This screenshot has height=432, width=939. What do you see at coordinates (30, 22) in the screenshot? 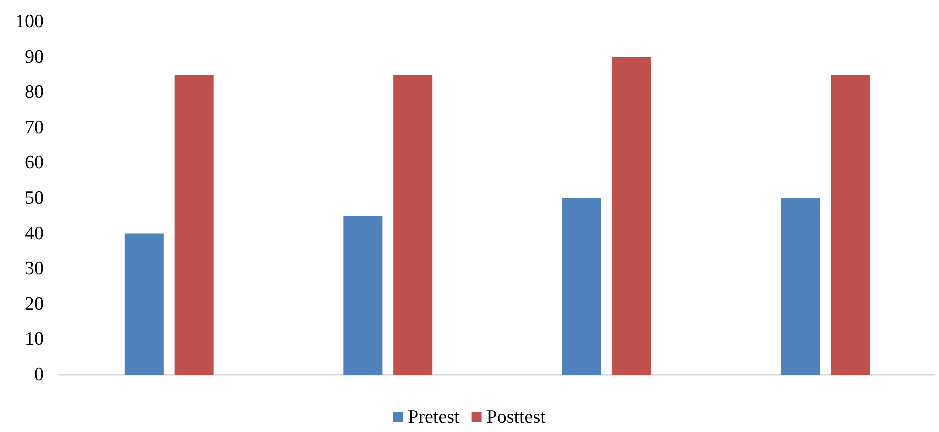
I see `y-tick-label: 100` at bounding box center [30, 22].